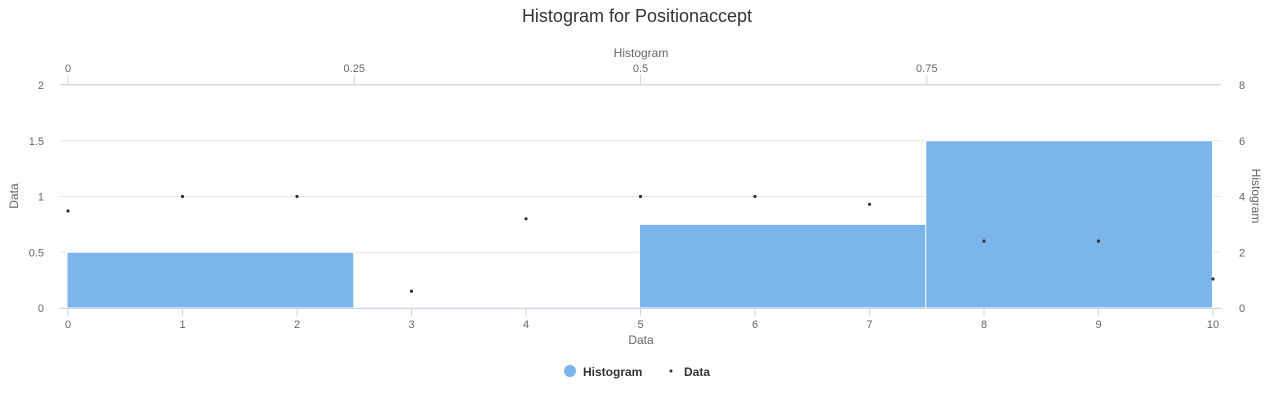 The width and height of the screenshot is (1269, 412). I want to click on right-tick-label-3: 6, so click(1242, 142).